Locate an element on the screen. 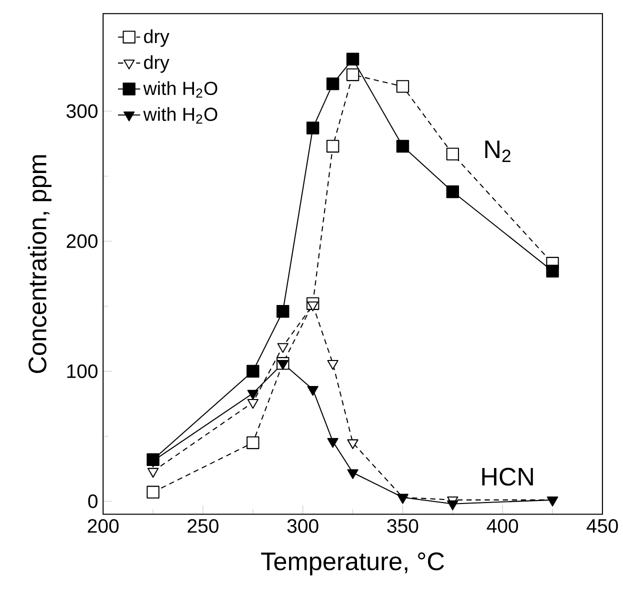  y-axis-title: Concentration, ppm is located at coordinates (40, 264).